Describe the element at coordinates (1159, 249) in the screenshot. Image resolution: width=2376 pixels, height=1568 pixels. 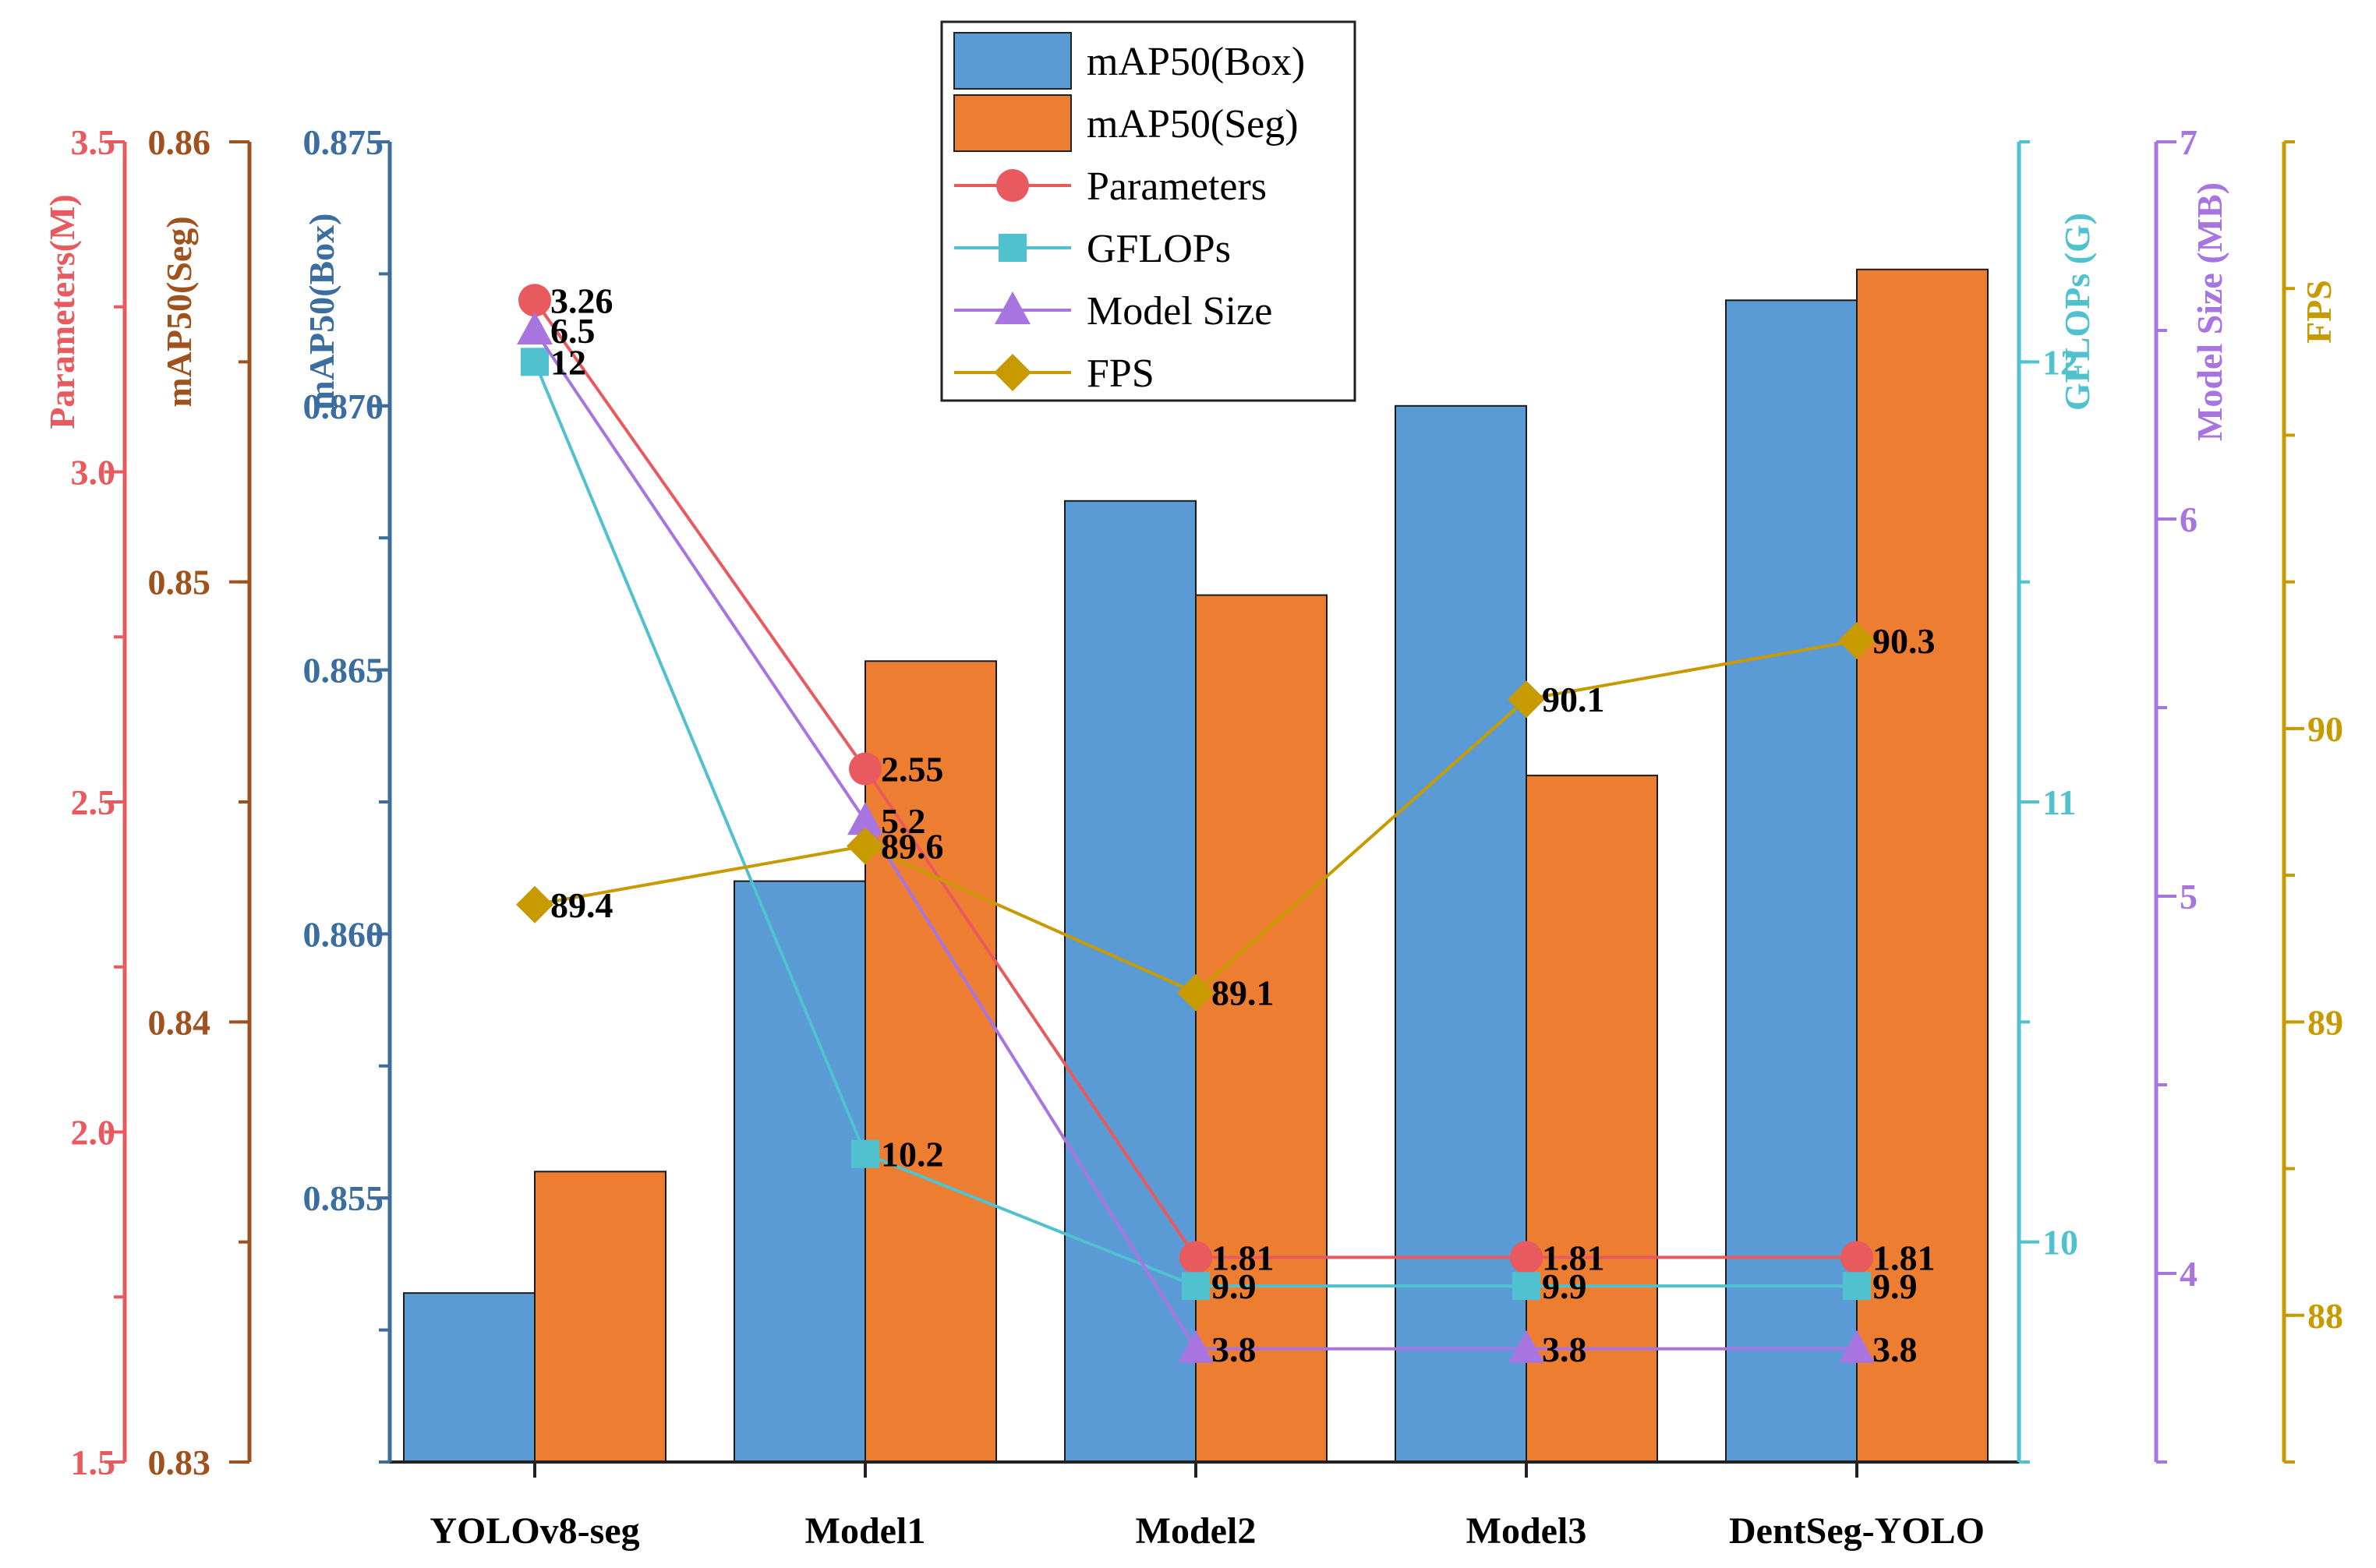
I see `legend-label-gflops: GFLOPs` at that location.